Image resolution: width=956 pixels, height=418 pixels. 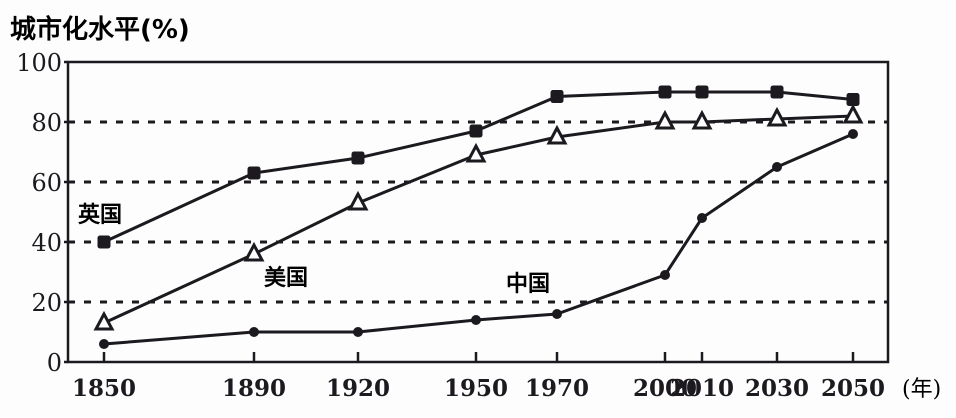 I want to click on x-tick-label: 1950, so click(x=476, y=388).